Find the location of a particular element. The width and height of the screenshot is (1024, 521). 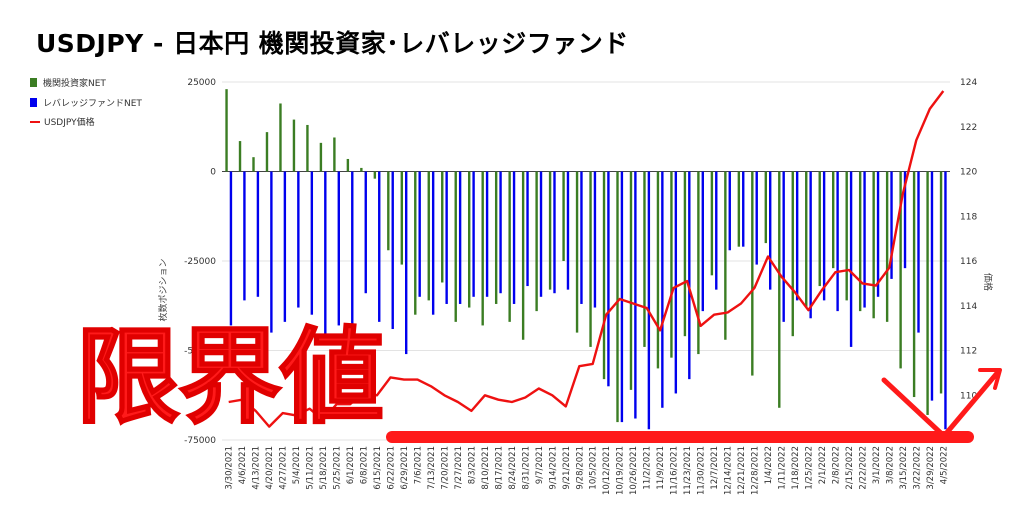

x-tick-label: 1/11/2022 is located at coordinates (782, 468).